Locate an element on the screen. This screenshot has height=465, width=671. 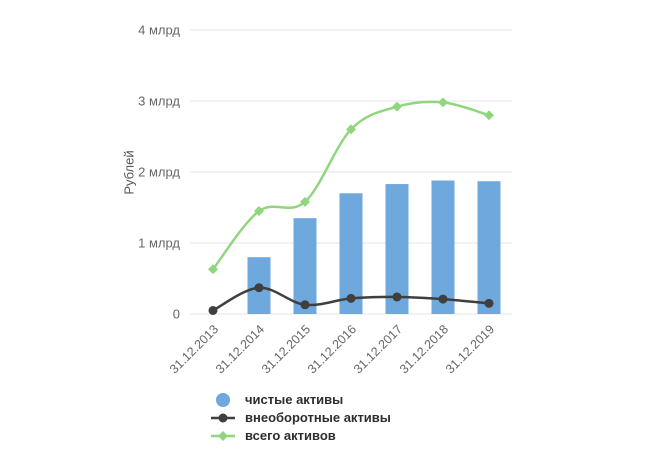
y-axis-title-text: Рублей is located at coordinates (129, 172).